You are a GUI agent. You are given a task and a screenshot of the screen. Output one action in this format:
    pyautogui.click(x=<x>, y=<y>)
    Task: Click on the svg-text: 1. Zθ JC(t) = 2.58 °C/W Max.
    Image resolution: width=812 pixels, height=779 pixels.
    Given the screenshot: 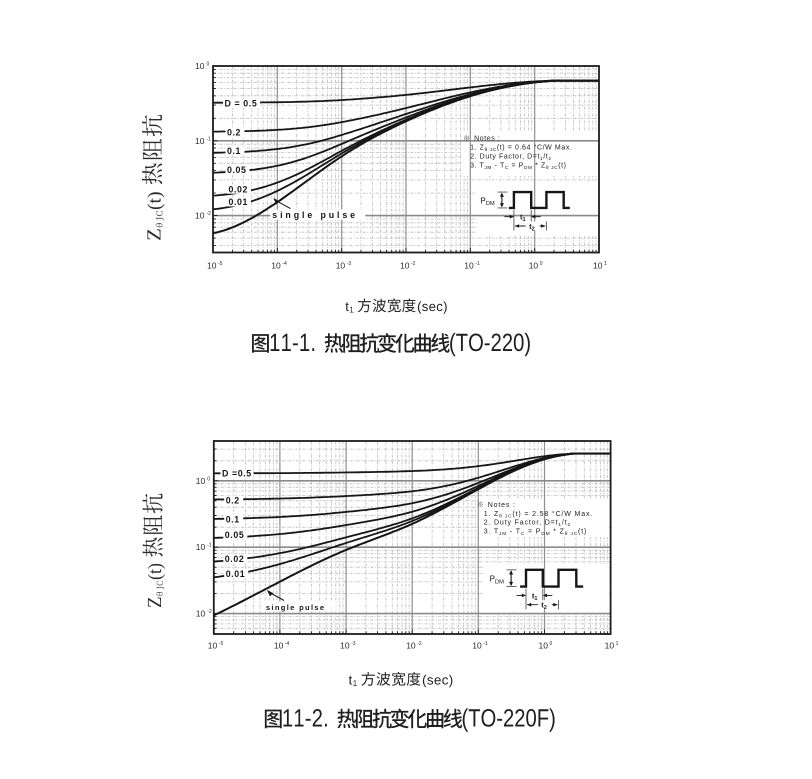 What is the action you would take?
    pyautogui.click(x=538, y=515)
    